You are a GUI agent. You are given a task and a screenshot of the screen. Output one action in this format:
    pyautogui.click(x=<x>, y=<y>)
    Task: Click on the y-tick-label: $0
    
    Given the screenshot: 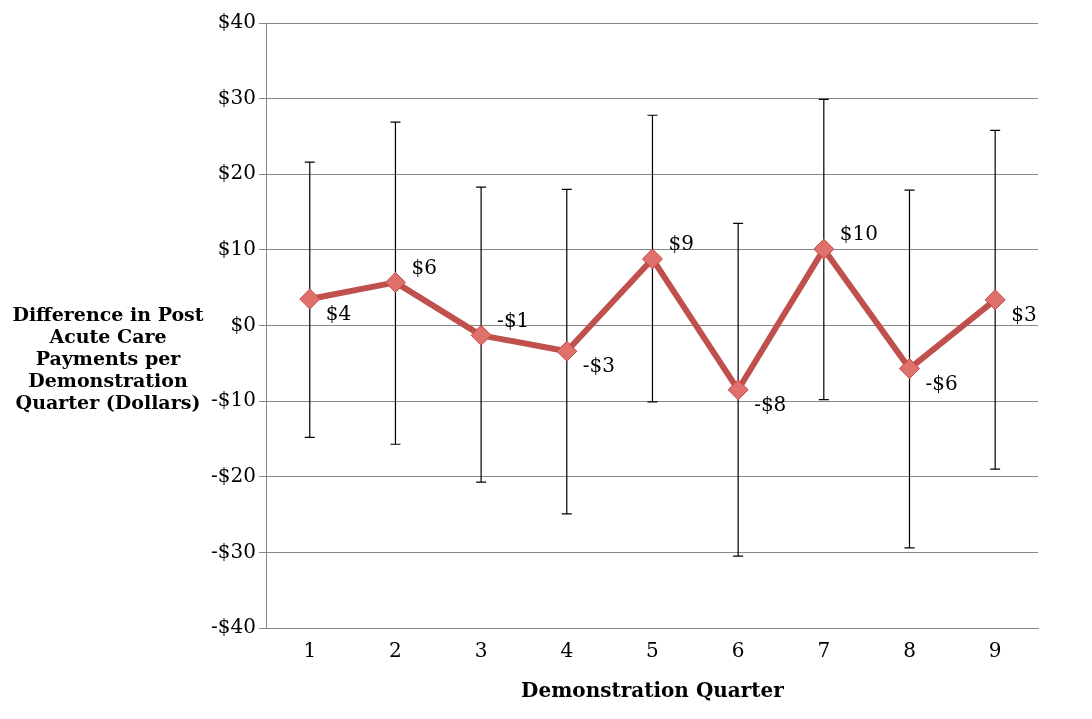 What is the action you would take?
    pyautogui.click(x=243, y=323)
    